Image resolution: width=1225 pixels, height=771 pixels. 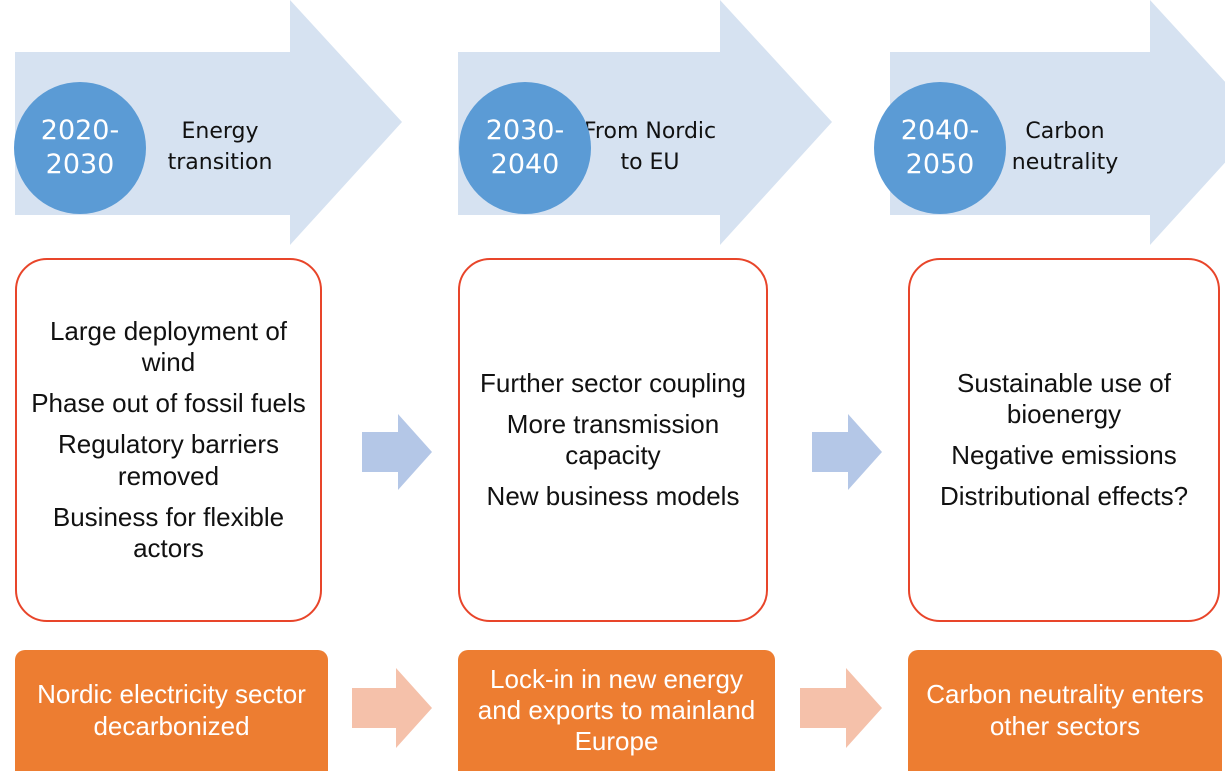 What do you see at coordinates (650, 162) in the screenshot?
I see `title-line: to EU` at bounding box center [650, 162].